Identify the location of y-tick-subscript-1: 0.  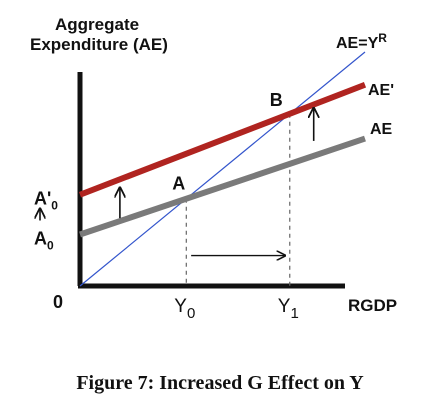
(54, 206).